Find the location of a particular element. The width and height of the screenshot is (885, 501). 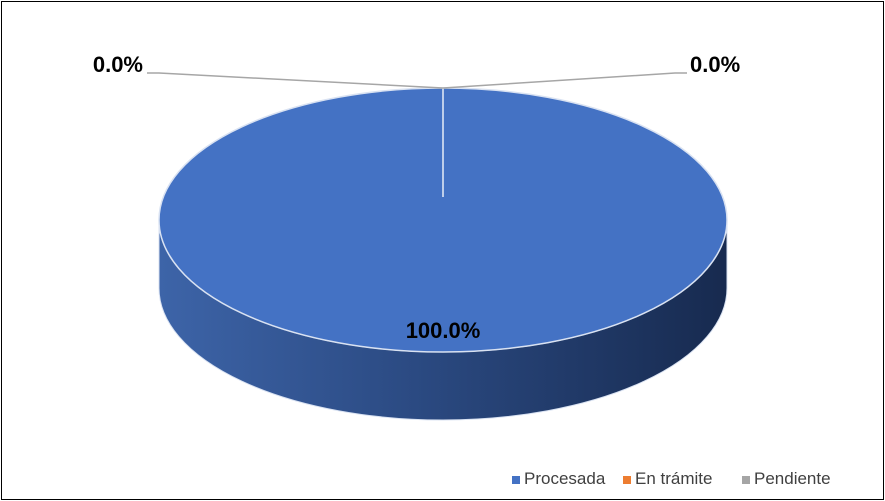

data-label-procesada: 100.0% is located at coordinates (443, 330).